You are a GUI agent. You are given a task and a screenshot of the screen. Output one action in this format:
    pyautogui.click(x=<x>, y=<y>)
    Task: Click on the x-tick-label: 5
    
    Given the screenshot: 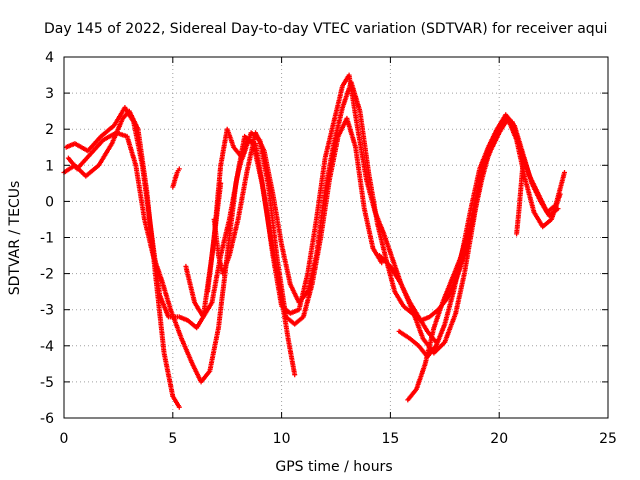 What is the action you would take?
    pyautogui.click(x=172, y=439)
    